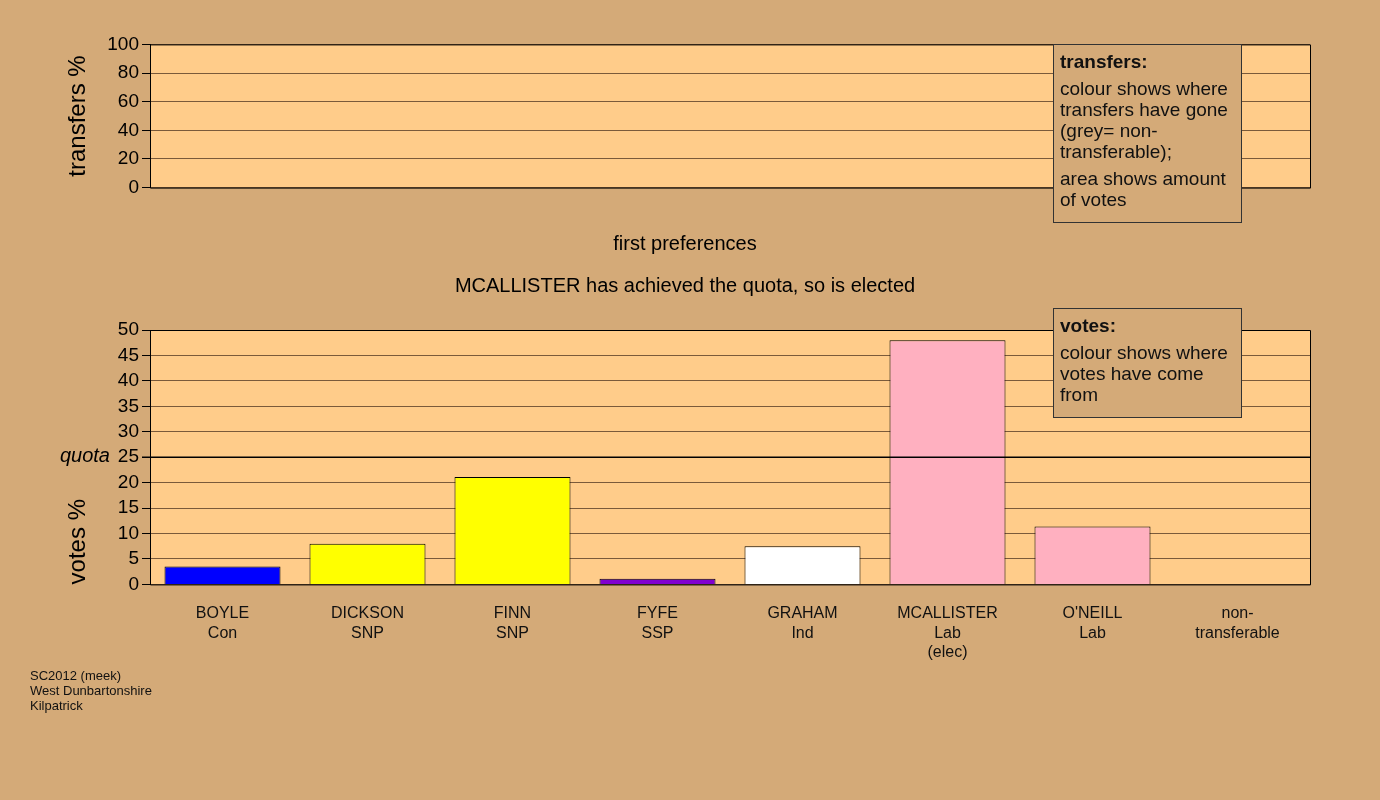 The image size is (1380, 800). I want to click on info-box: transfers: colour shows where transfers have gone (grey= non-transferable); area shows amount of votes, so click(1147, 133).